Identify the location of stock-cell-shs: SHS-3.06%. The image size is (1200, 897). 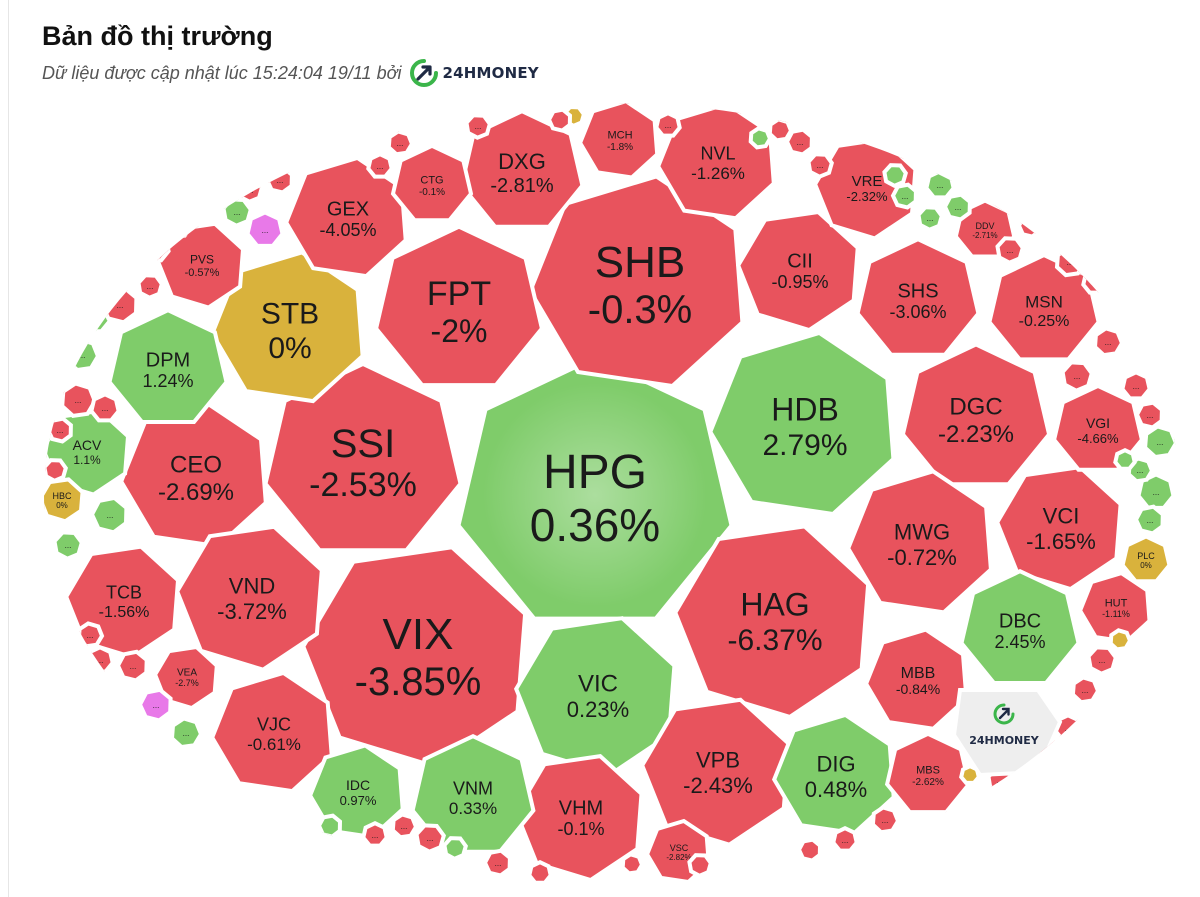
(918, 296).